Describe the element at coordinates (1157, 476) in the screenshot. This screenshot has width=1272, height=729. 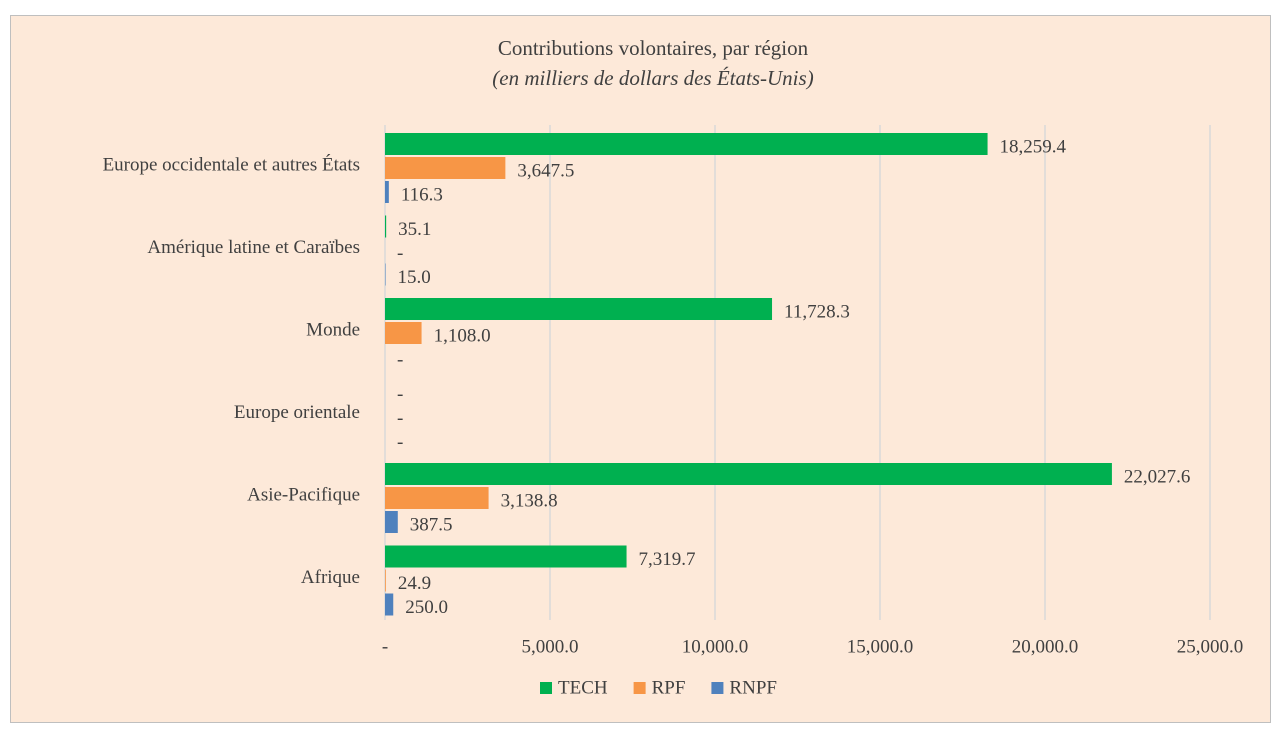
I see `data-label: 22,027.6` at that location.